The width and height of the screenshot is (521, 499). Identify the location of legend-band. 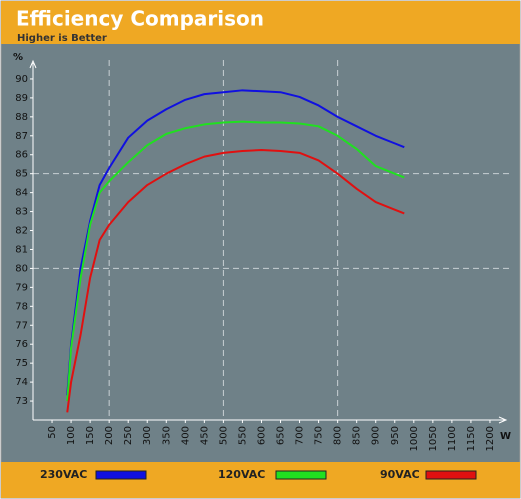
(260, 480).